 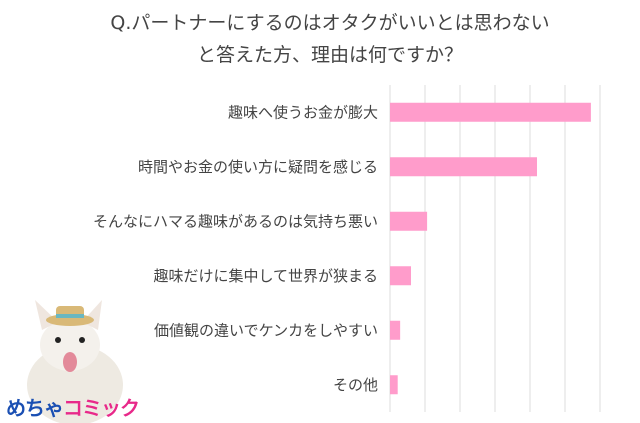 I want to click on chart-title-line-2: と答えた方、理由は何ですか？, so click(x=329, y=55).